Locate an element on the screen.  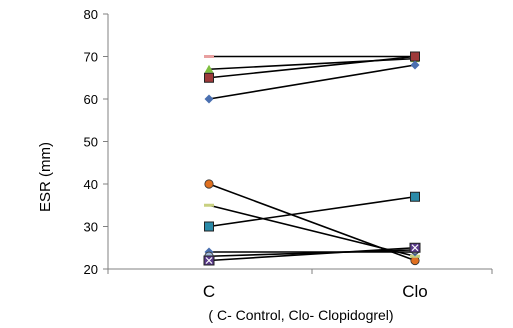
y-tick-label: 60 is located at coordinates (91, 99).